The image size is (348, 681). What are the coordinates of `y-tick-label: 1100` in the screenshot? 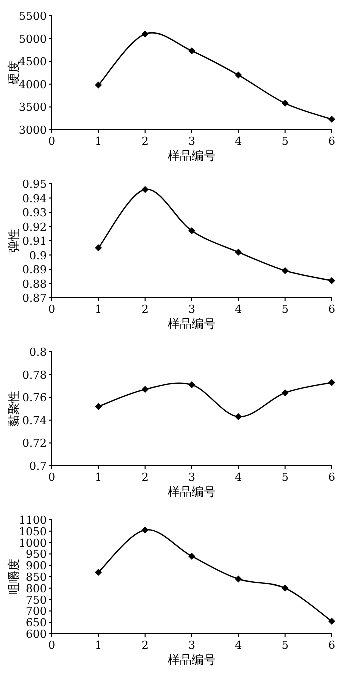 It's located at (33, 520).